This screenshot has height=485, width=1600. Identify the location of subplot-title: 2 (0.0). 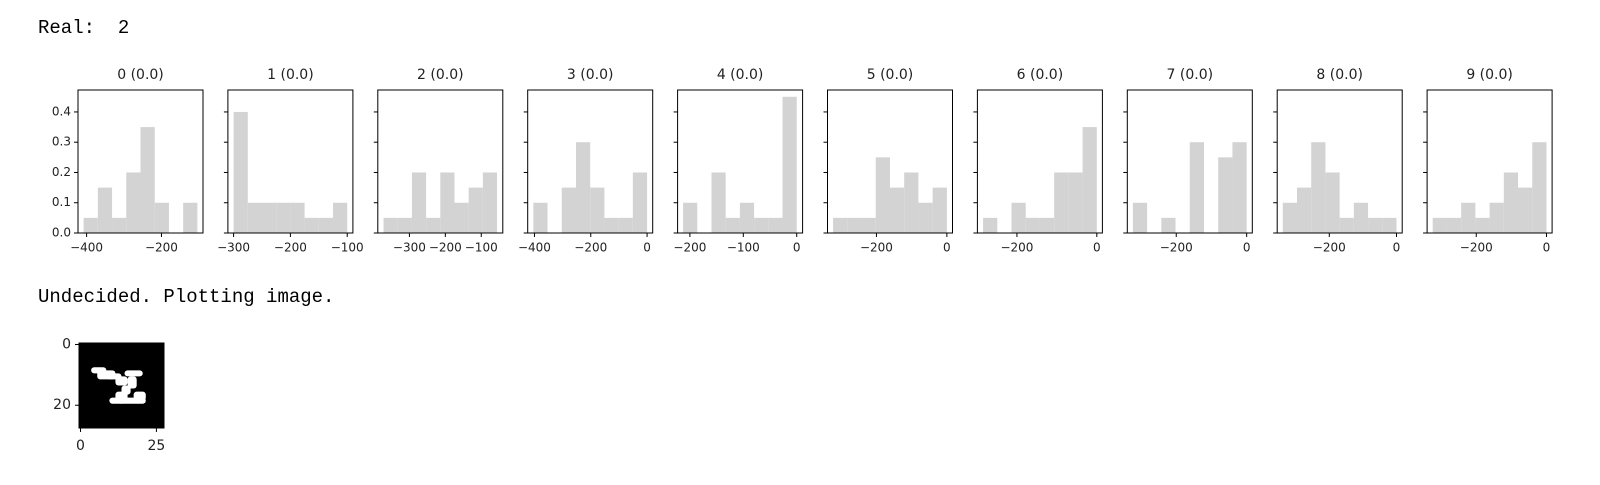
(440, 75).